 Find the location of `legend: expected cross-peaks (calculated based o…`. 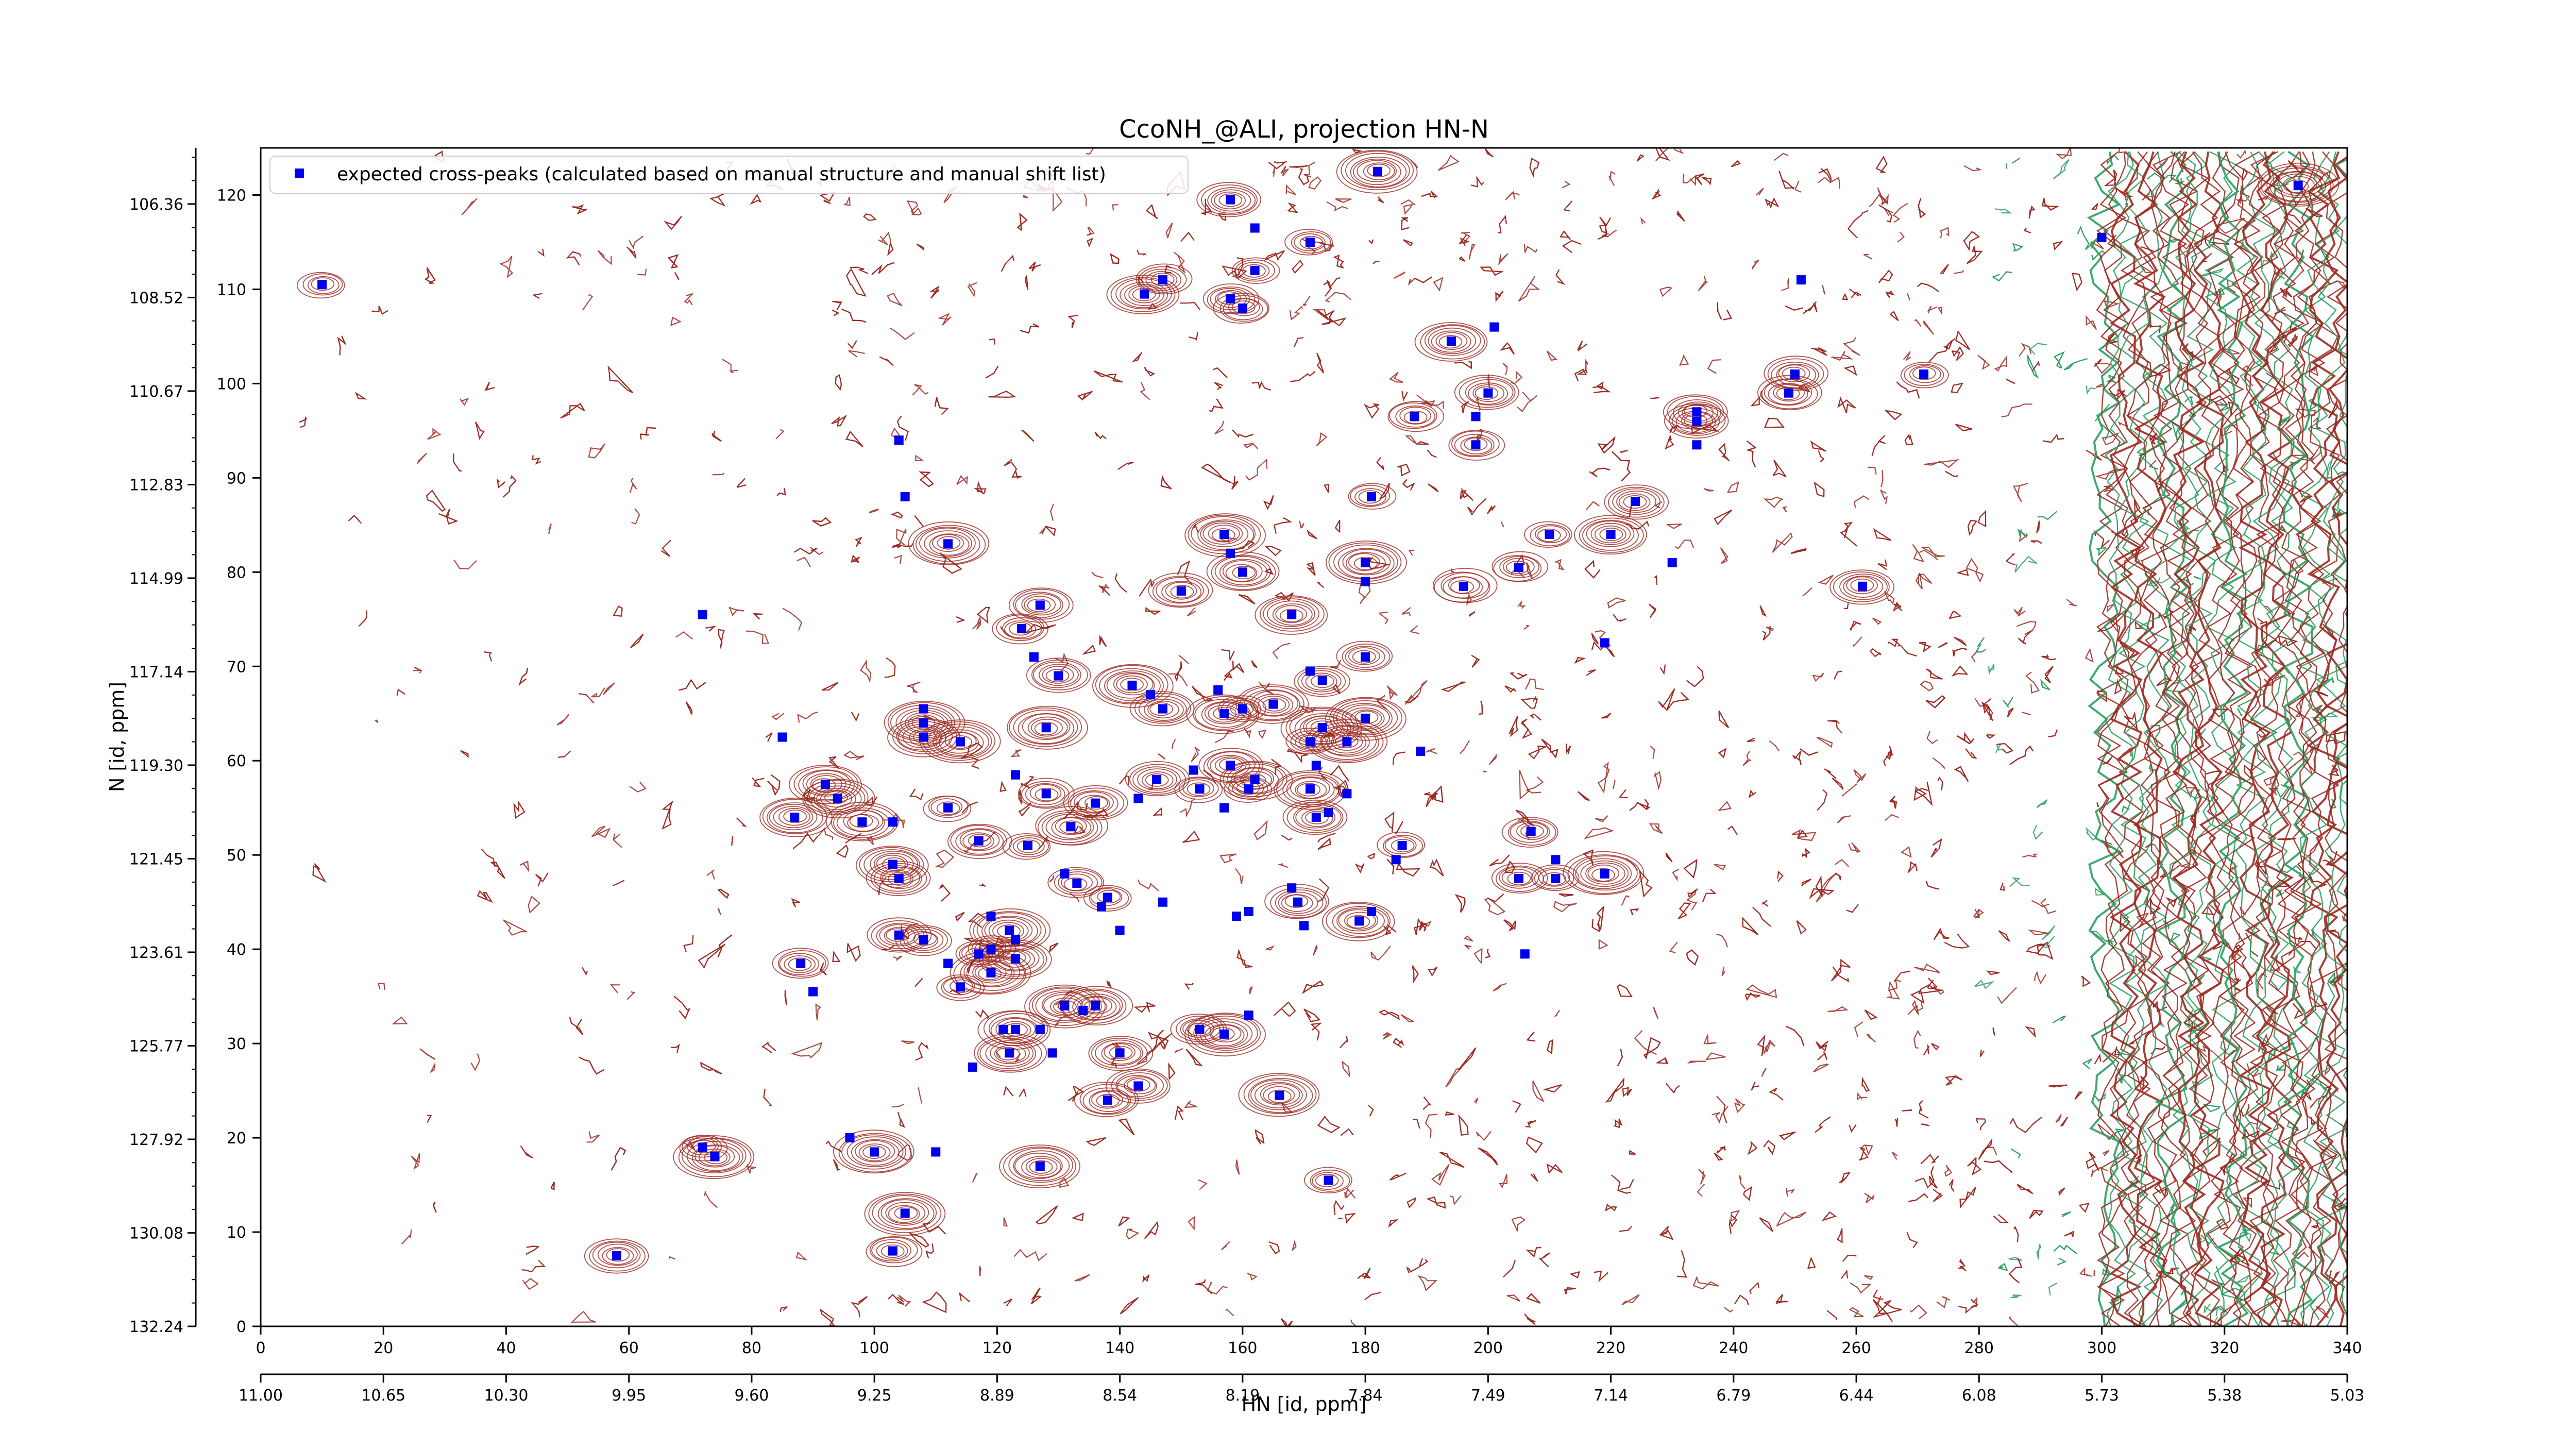

legend: expected cross-peaks (calculated based o… is located at coordinates (729, 175).